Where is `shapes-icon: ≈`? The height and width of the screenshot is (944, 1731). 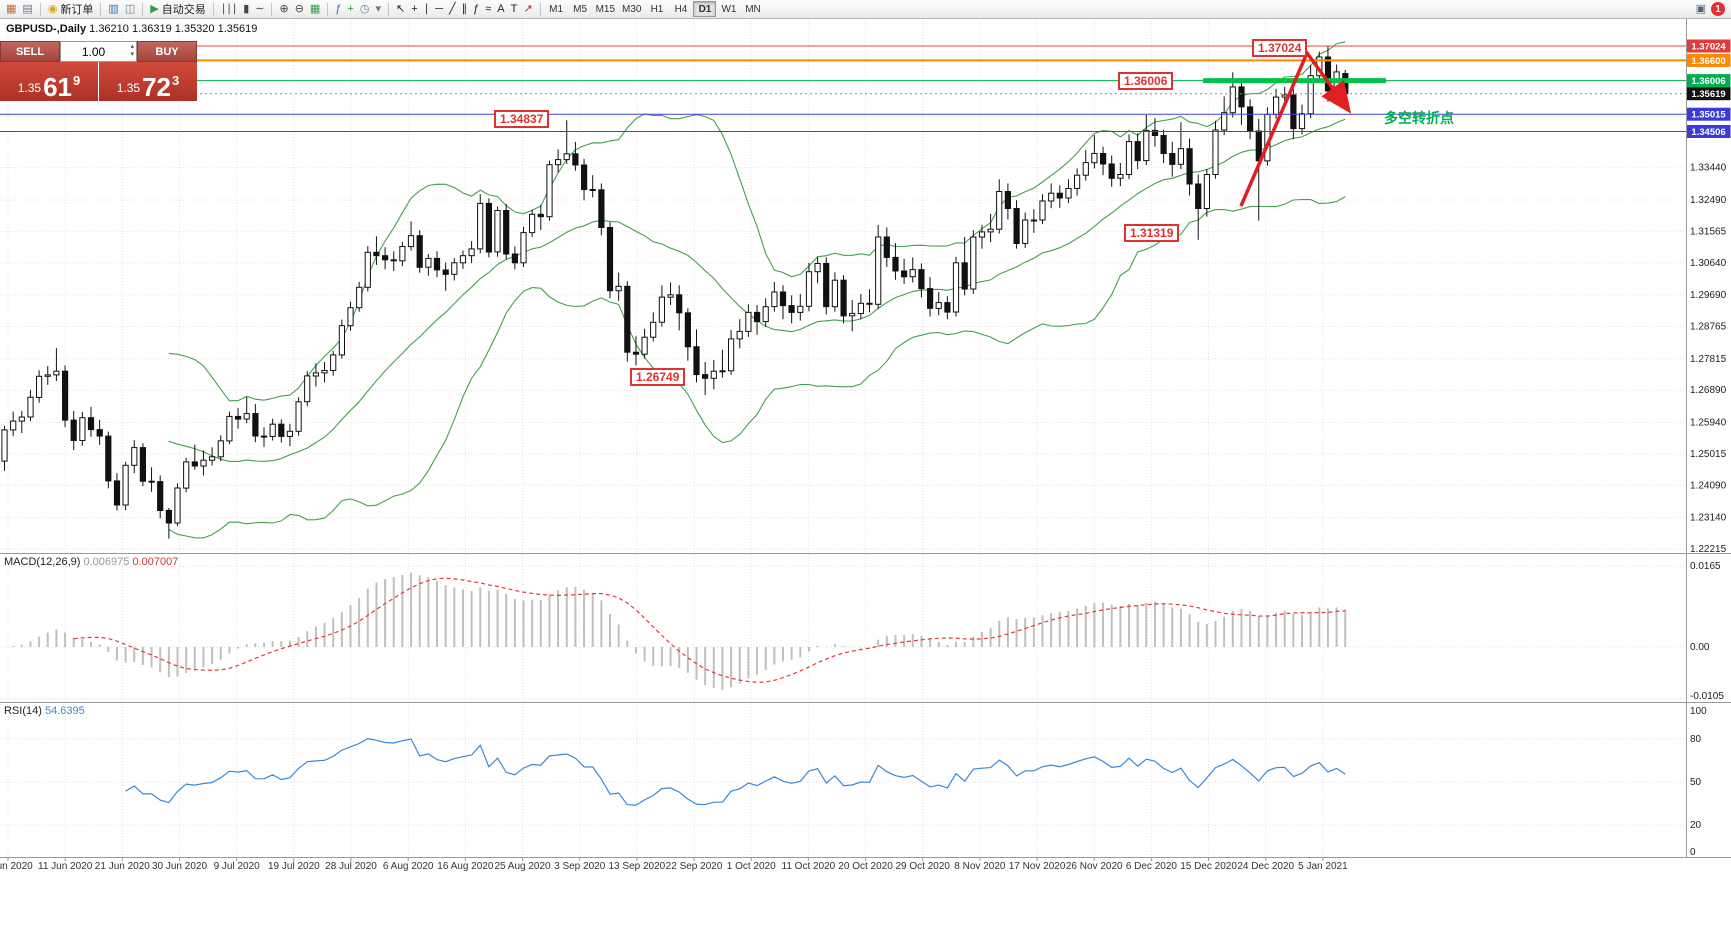
shapes-icon: ≈ is located at coordinates (488, 9).